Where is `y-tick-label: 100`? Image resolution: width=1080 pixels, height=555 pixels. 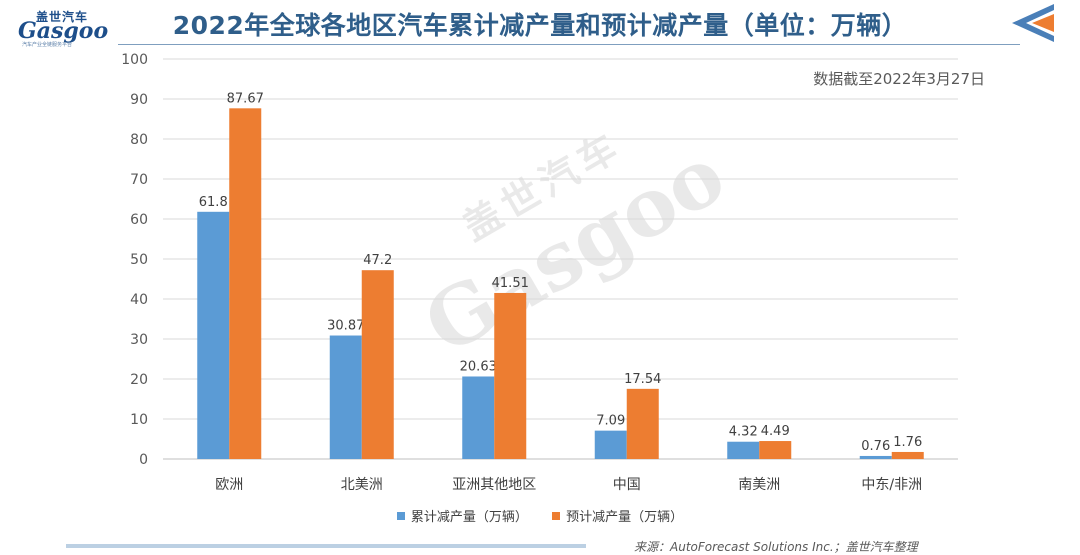 y-tick-label: 100 is located at coordinates (134, 60).